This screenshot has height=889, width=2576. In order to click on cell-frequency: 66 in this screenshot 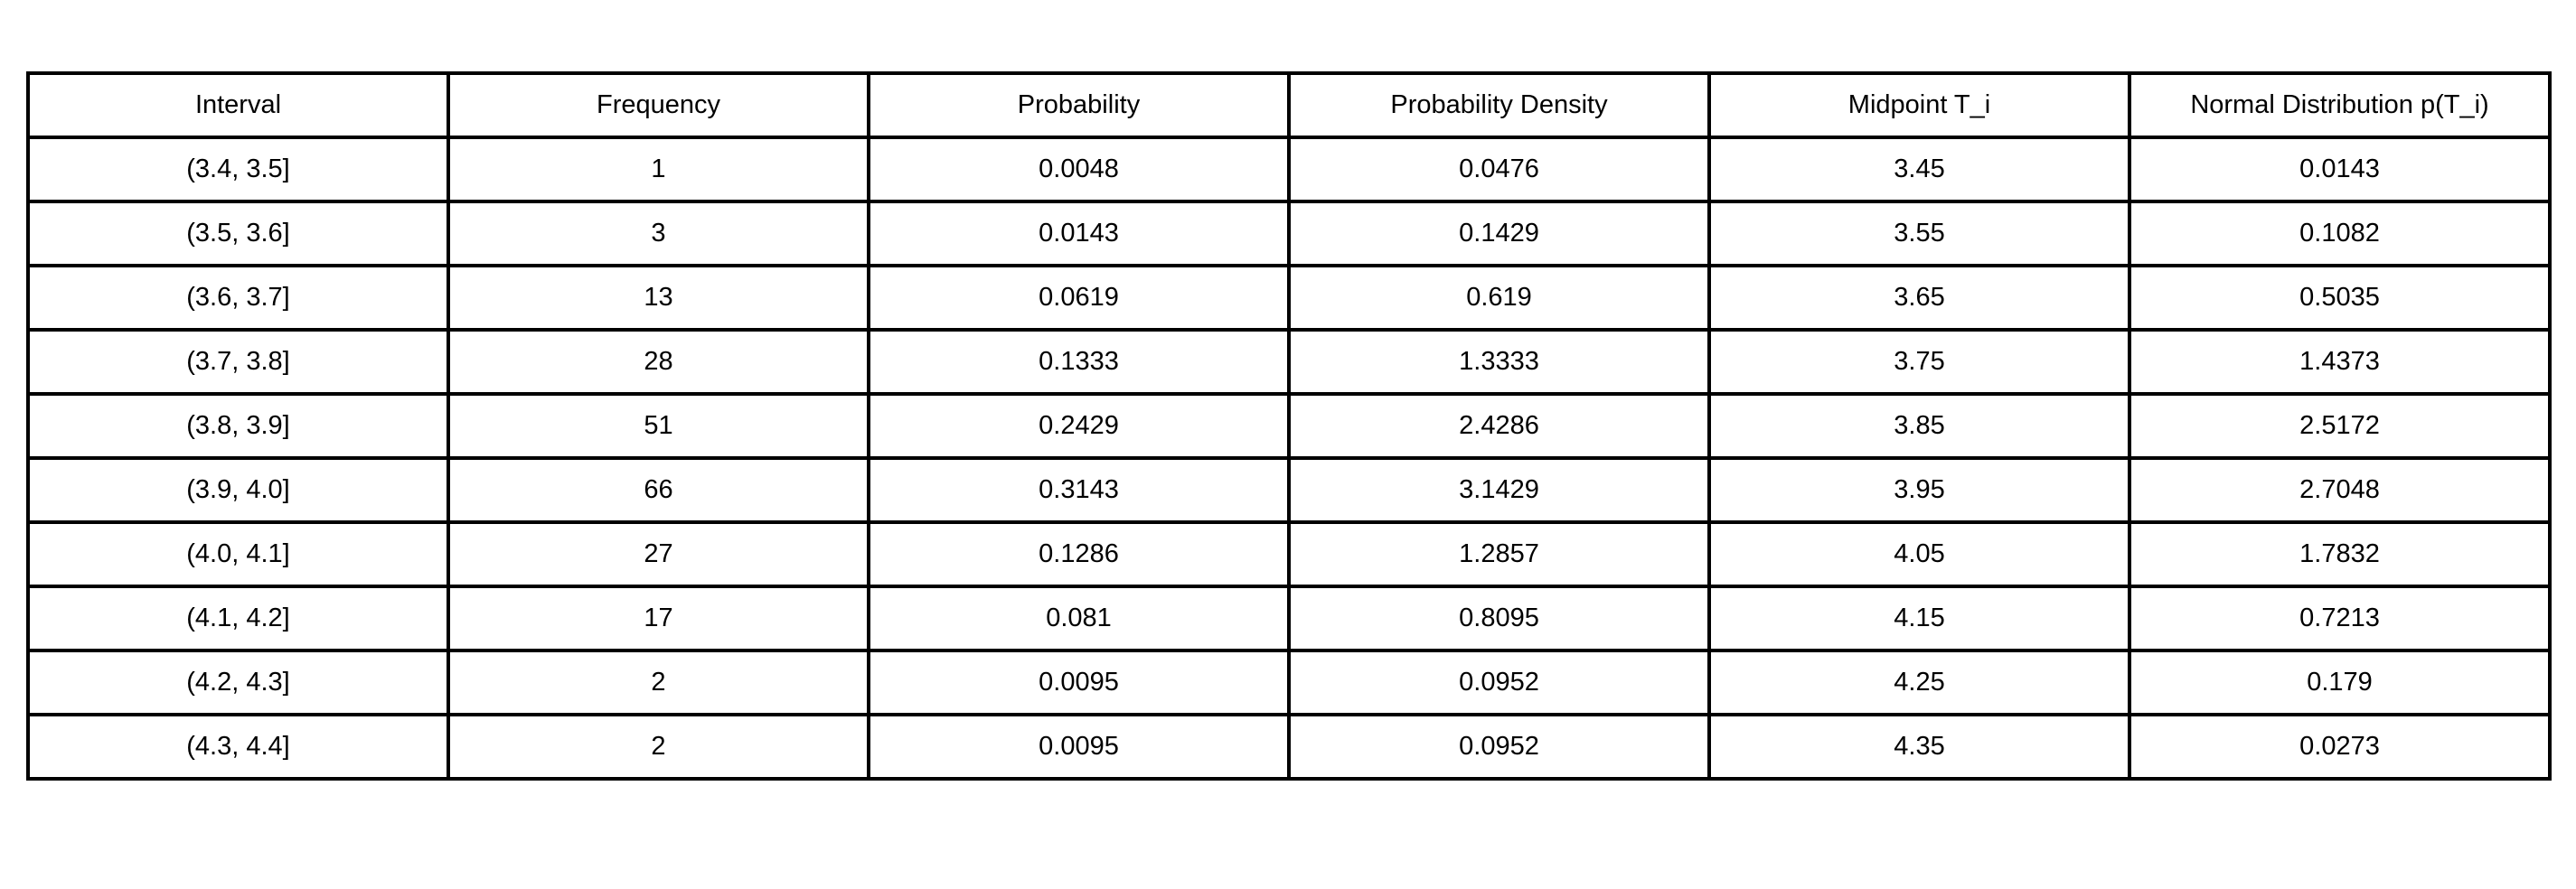, I will do `click(659, 490)`.